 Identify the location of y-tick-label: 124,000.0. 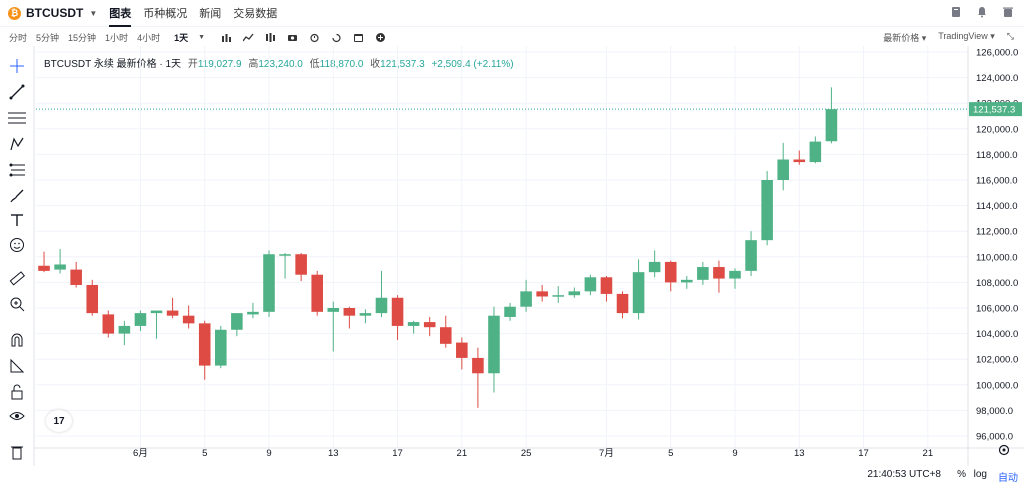
(997, 78).